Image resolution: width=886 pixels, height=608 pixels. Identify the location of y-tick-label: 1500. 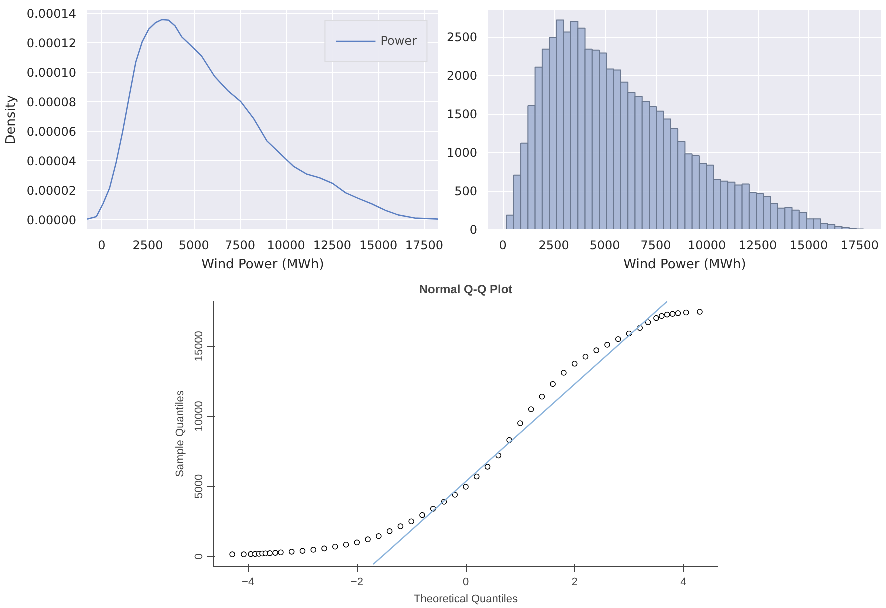
(462, 115).